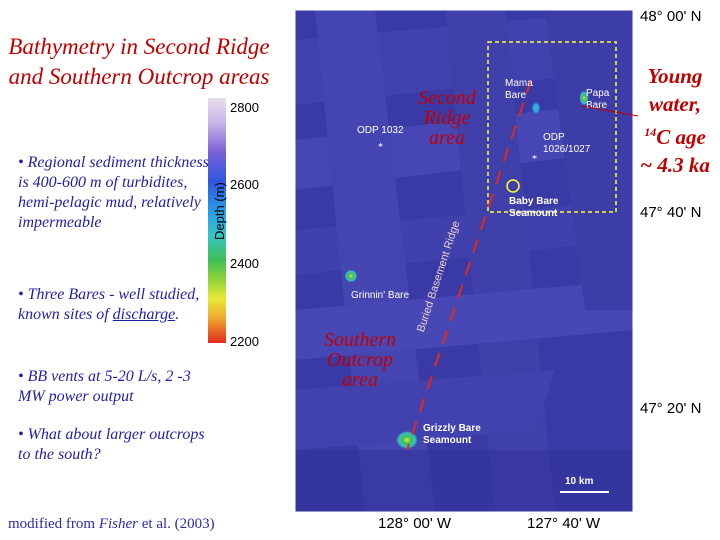  Describe the element at coordinates (144, 314) in the screenshot. I see `discharge-link: discharge` at that location.